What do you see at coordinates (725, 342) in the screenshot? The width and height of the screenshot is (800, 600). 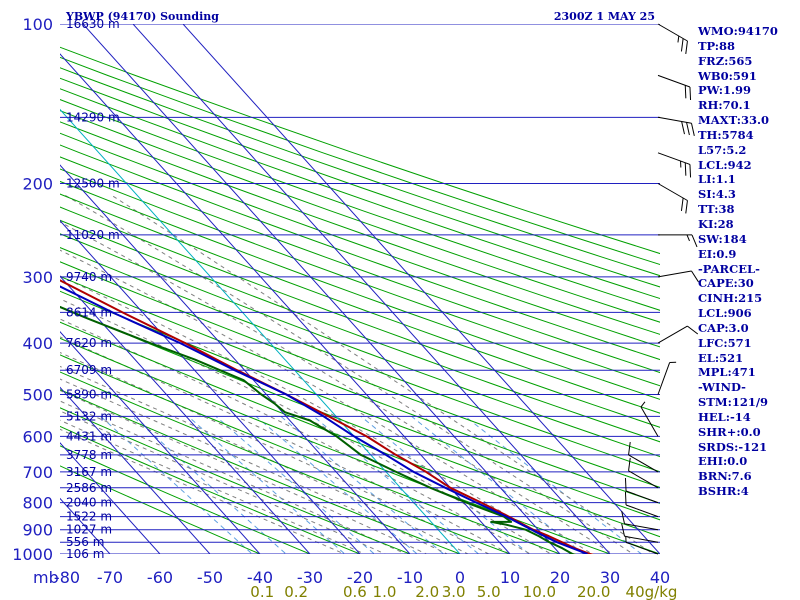 I see `index-item: LFC:571` at bounding box center [725, 342].